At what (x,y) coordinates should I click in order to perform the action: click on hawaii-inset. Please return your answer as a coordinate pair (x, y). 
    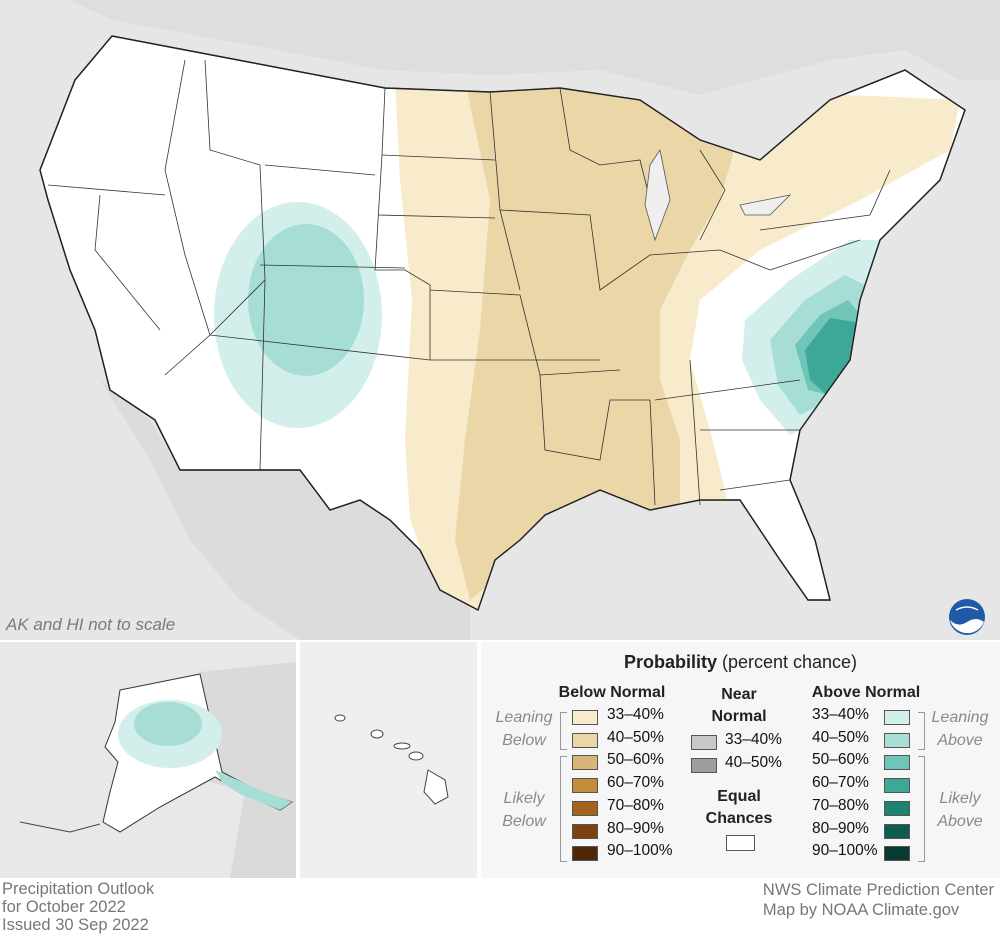
    Looking at the image, I should click on (388, 760).